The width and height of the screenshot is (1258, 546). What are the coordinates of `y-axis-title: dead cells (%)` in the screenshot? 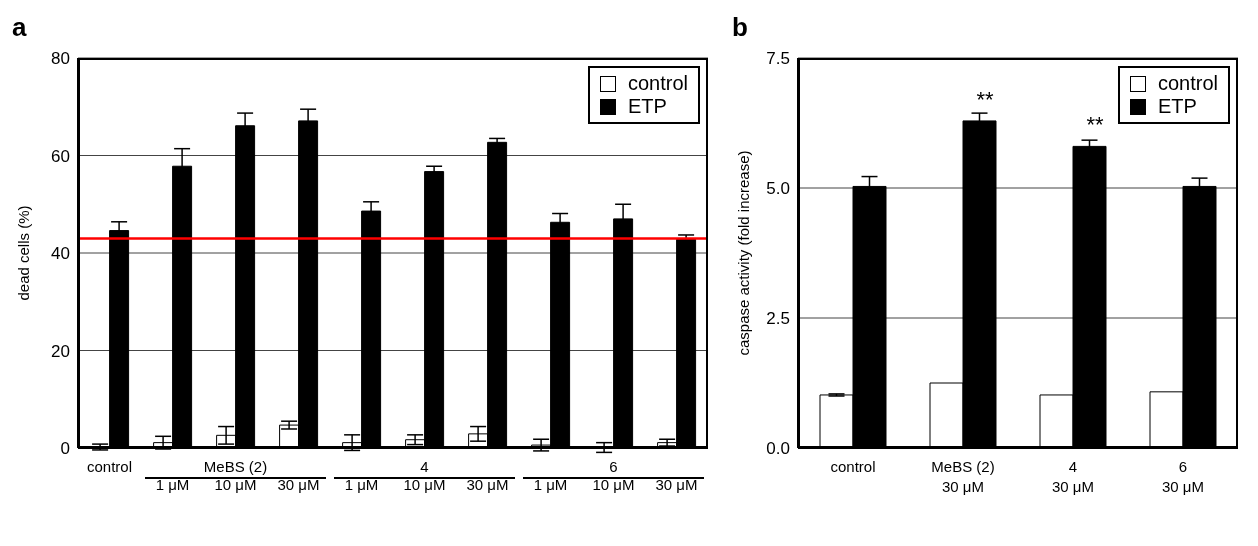 It's located at (24, 253).